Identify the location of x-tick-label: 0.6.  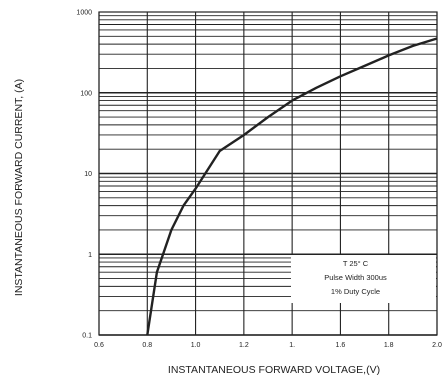
(99, 345).